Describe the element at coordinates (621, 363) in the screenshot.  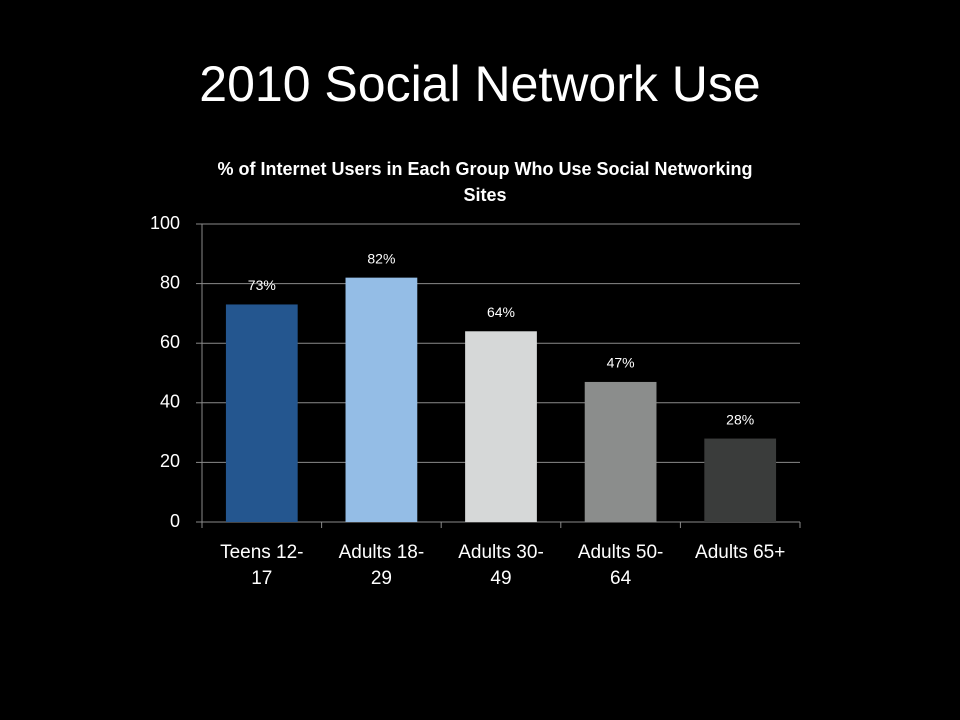
I see `data-label: 47%` at that location.